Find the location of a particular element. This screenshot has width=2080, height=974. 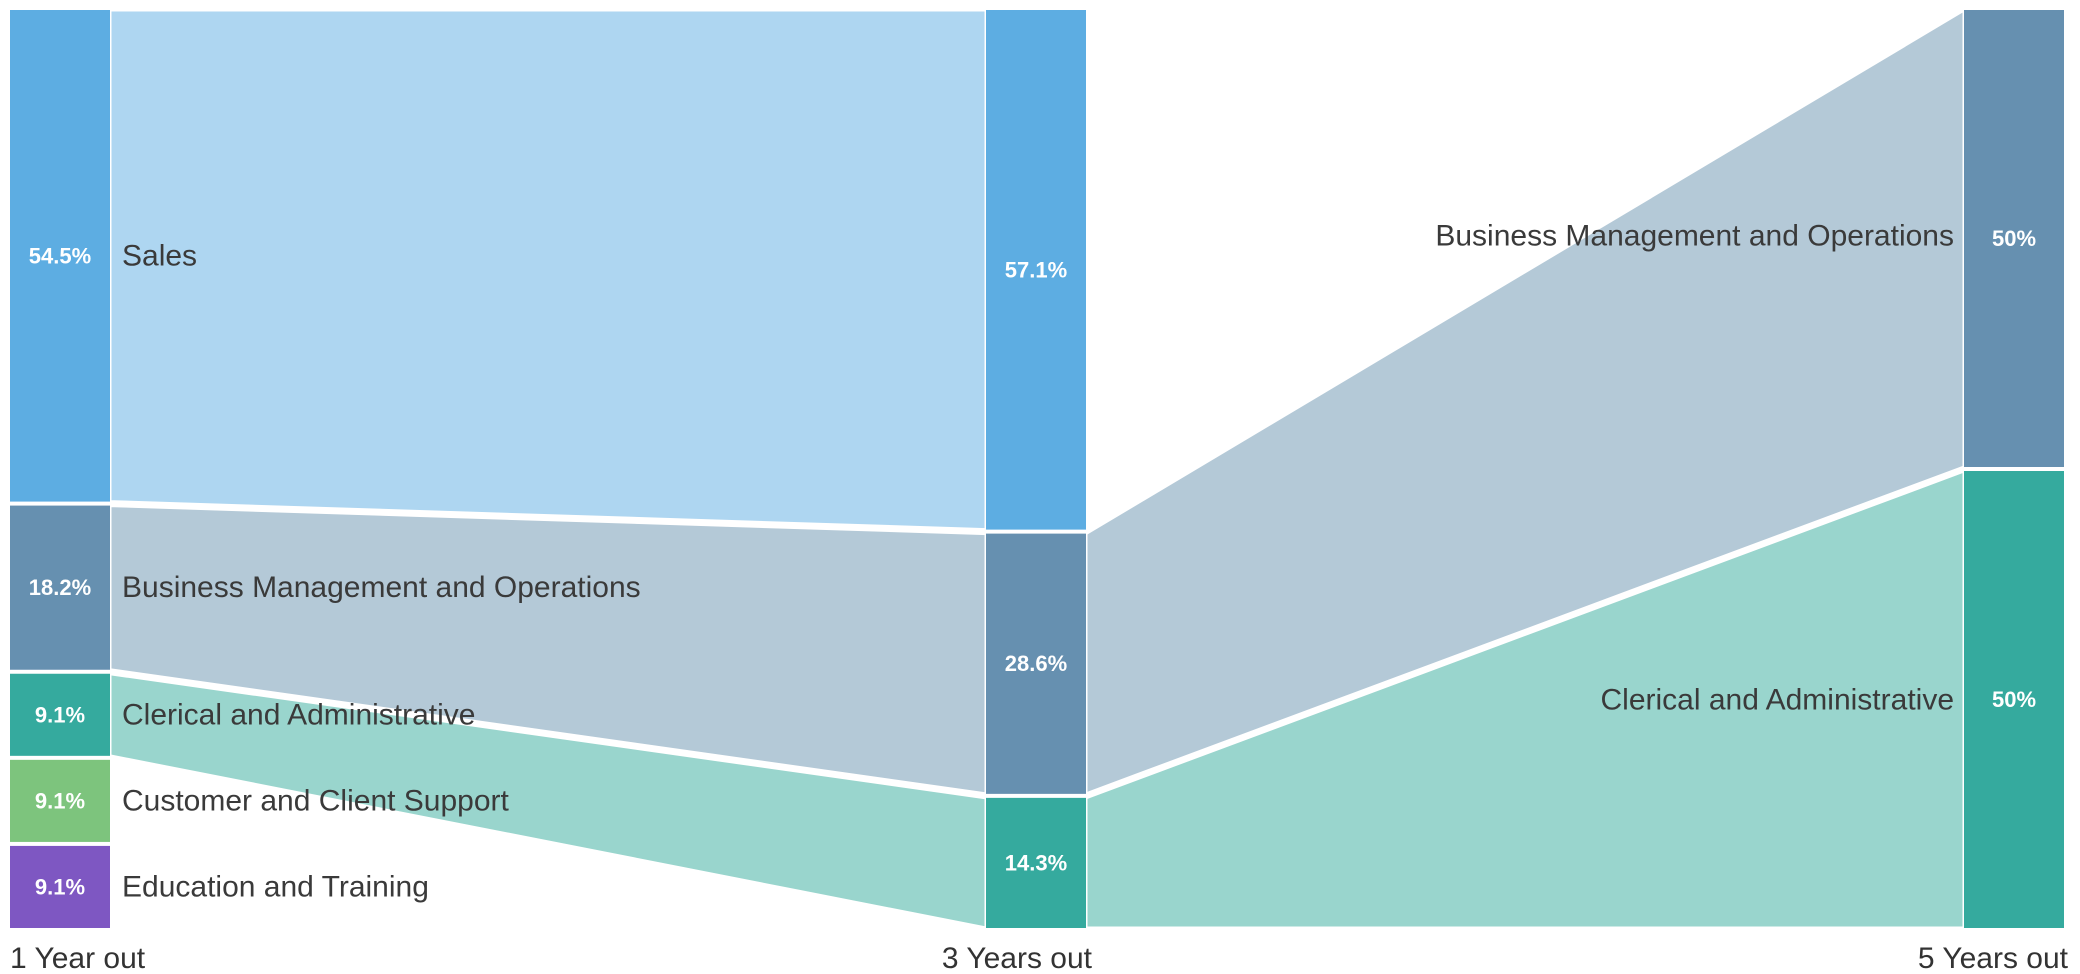

node-percent-y1-clerical: 9.1% is located at coordinates (60, 714).